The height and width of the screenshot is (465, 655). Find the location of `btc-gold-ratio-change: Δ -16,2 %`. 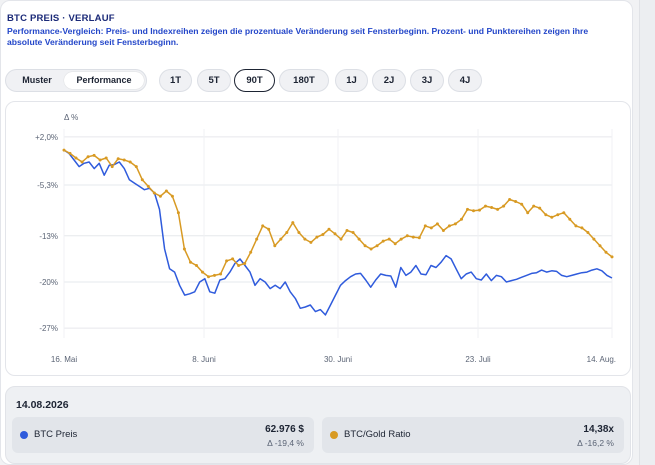

btc-gold-ratio-change: Δ -16,2 % is located at coordinates (595, 443).